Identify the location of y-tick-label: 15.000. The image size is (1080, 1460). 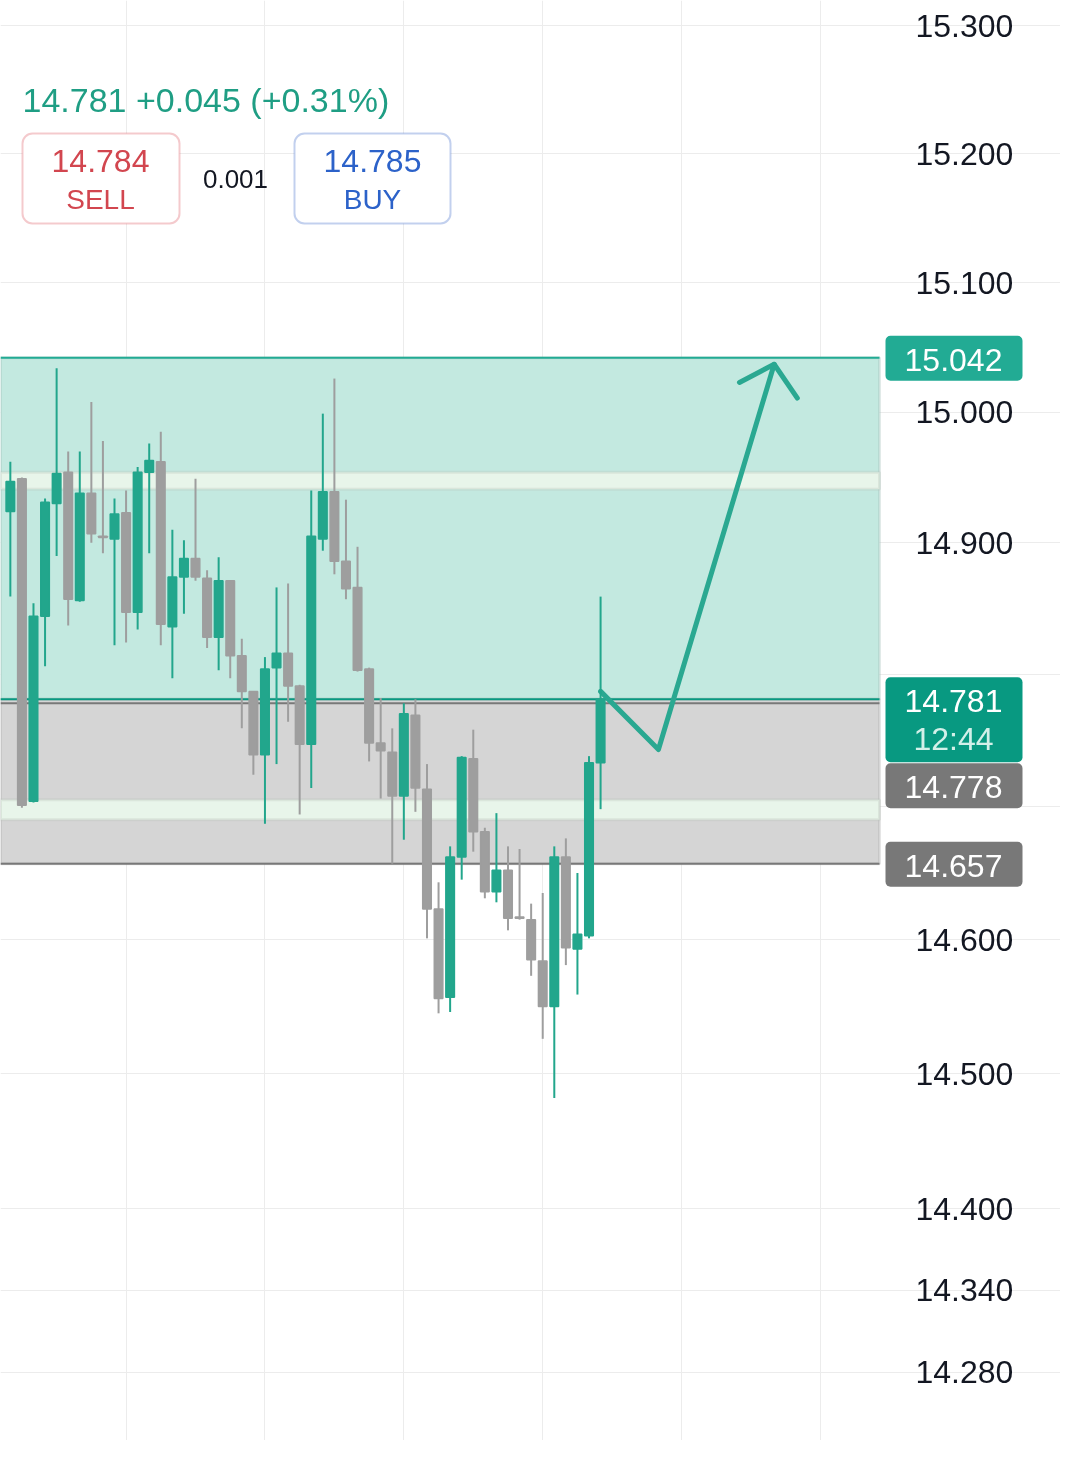
(964, 412).